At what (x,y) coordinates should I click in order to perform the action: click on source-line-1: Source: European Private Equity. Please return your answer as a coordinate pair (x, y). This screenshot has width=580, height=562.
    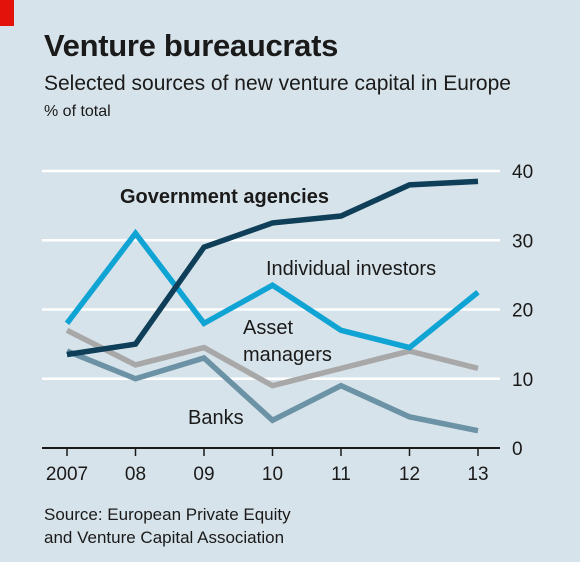
    Looking at the image, I should click on (167, 514).